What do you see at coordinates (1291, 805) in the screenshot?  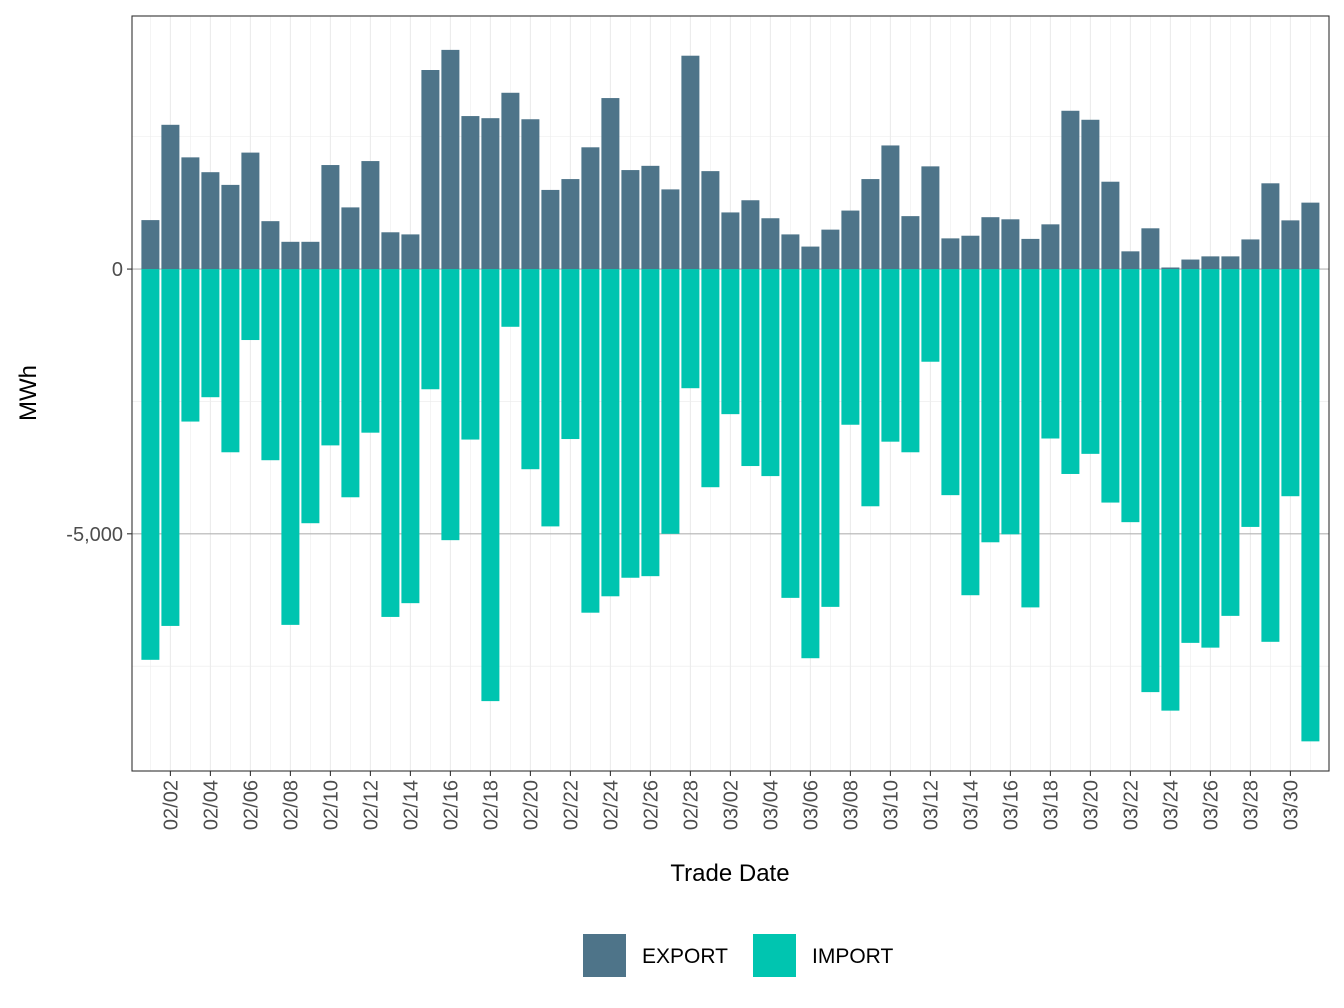 I see `x-tick-label: 03/30` at bounding box center [1291, 805].